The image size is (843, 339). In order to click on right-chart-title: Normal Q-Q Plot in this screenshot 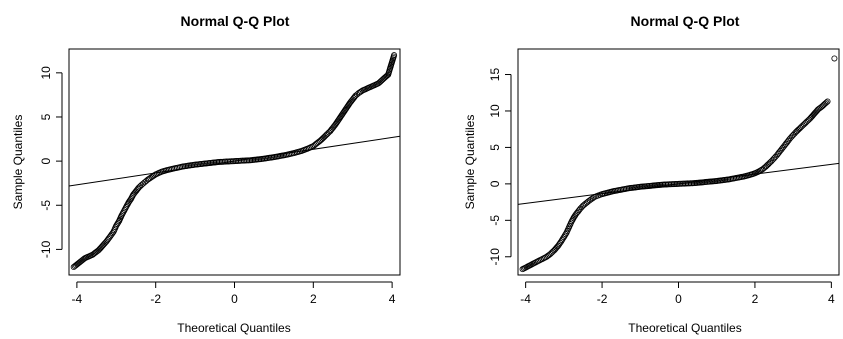, I will do `click(685, 21)`.